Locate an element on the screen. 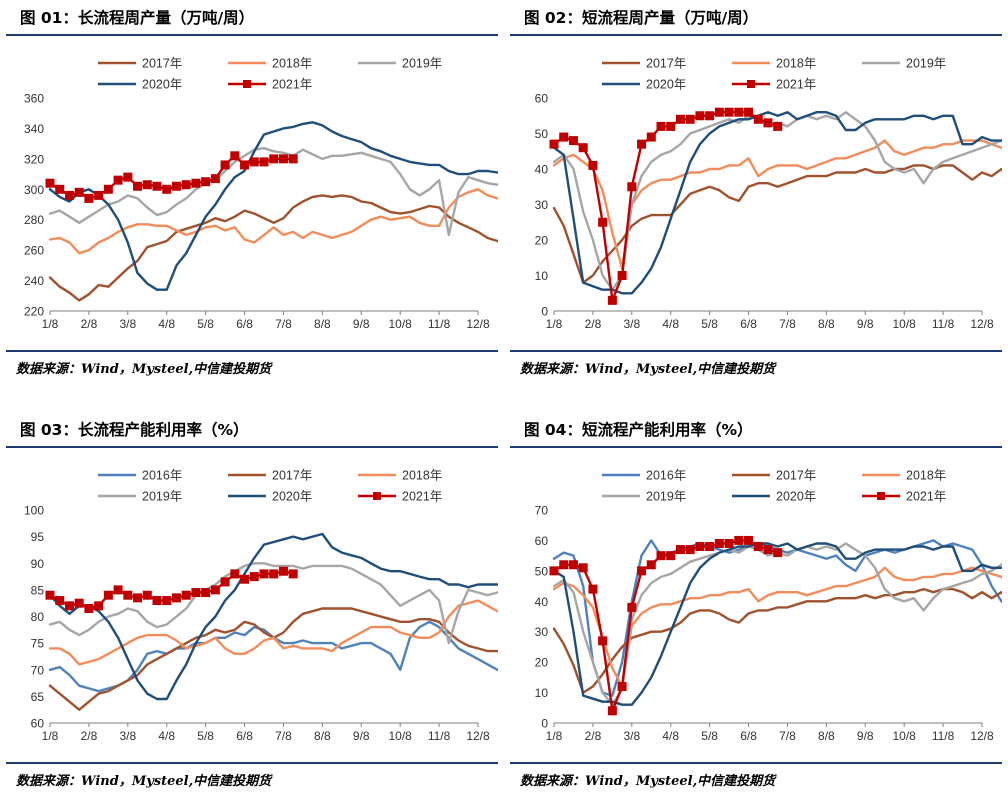 This screenshot has width=1008, height=810. legend-label: 2016年 is located at coordinates (666, 476).